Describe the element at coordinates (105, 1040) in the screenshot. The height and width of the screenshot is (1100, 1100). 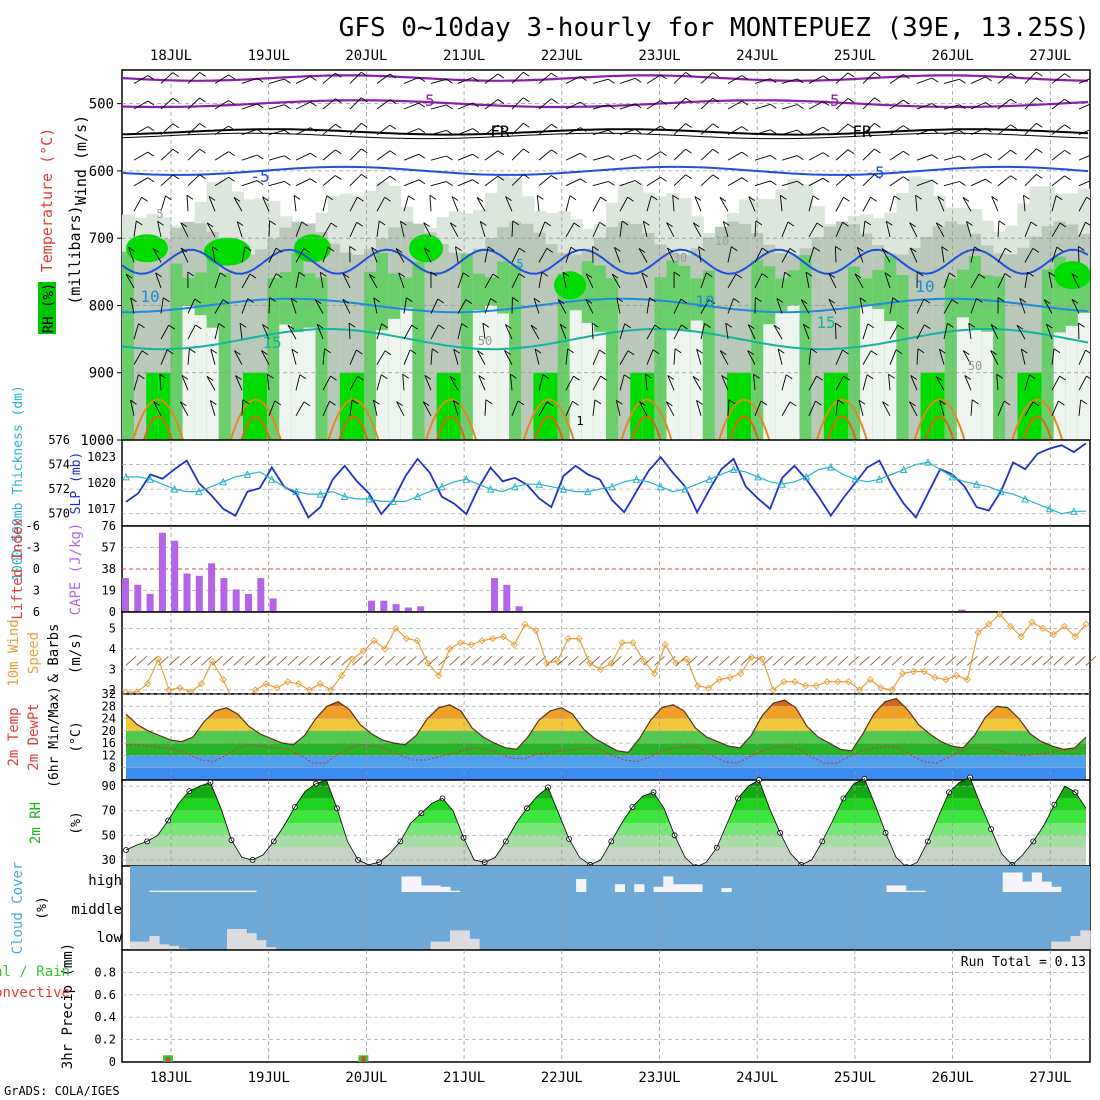
I see `precip-tick-label: 0.2` at that location.